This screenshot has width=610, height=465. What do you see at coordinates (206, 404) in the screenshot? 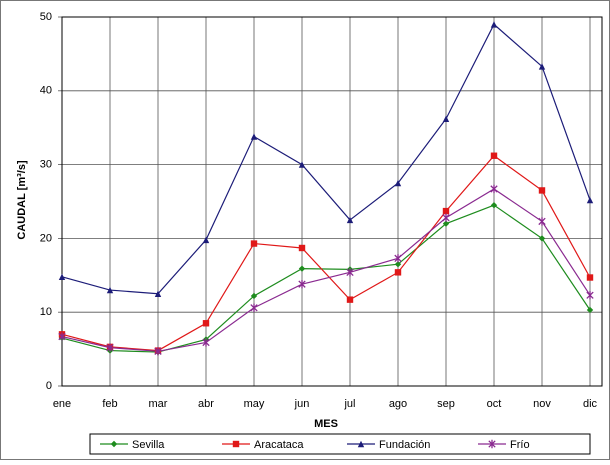
I see `x-tick-label: abr` at bounding box center [206, 404].